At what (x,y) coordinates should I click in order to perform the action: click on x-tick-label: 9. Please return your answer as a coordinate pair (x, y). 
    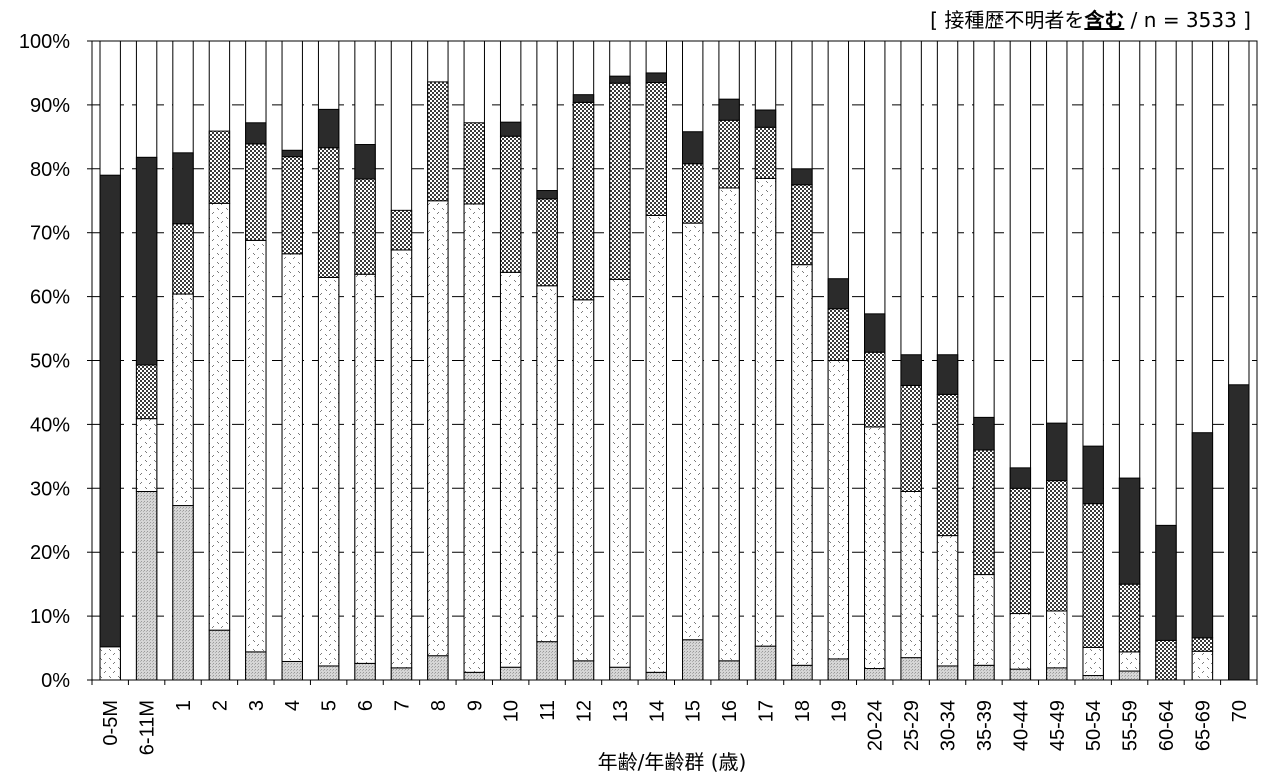
    Looking at the image, I should click on (475, 705).